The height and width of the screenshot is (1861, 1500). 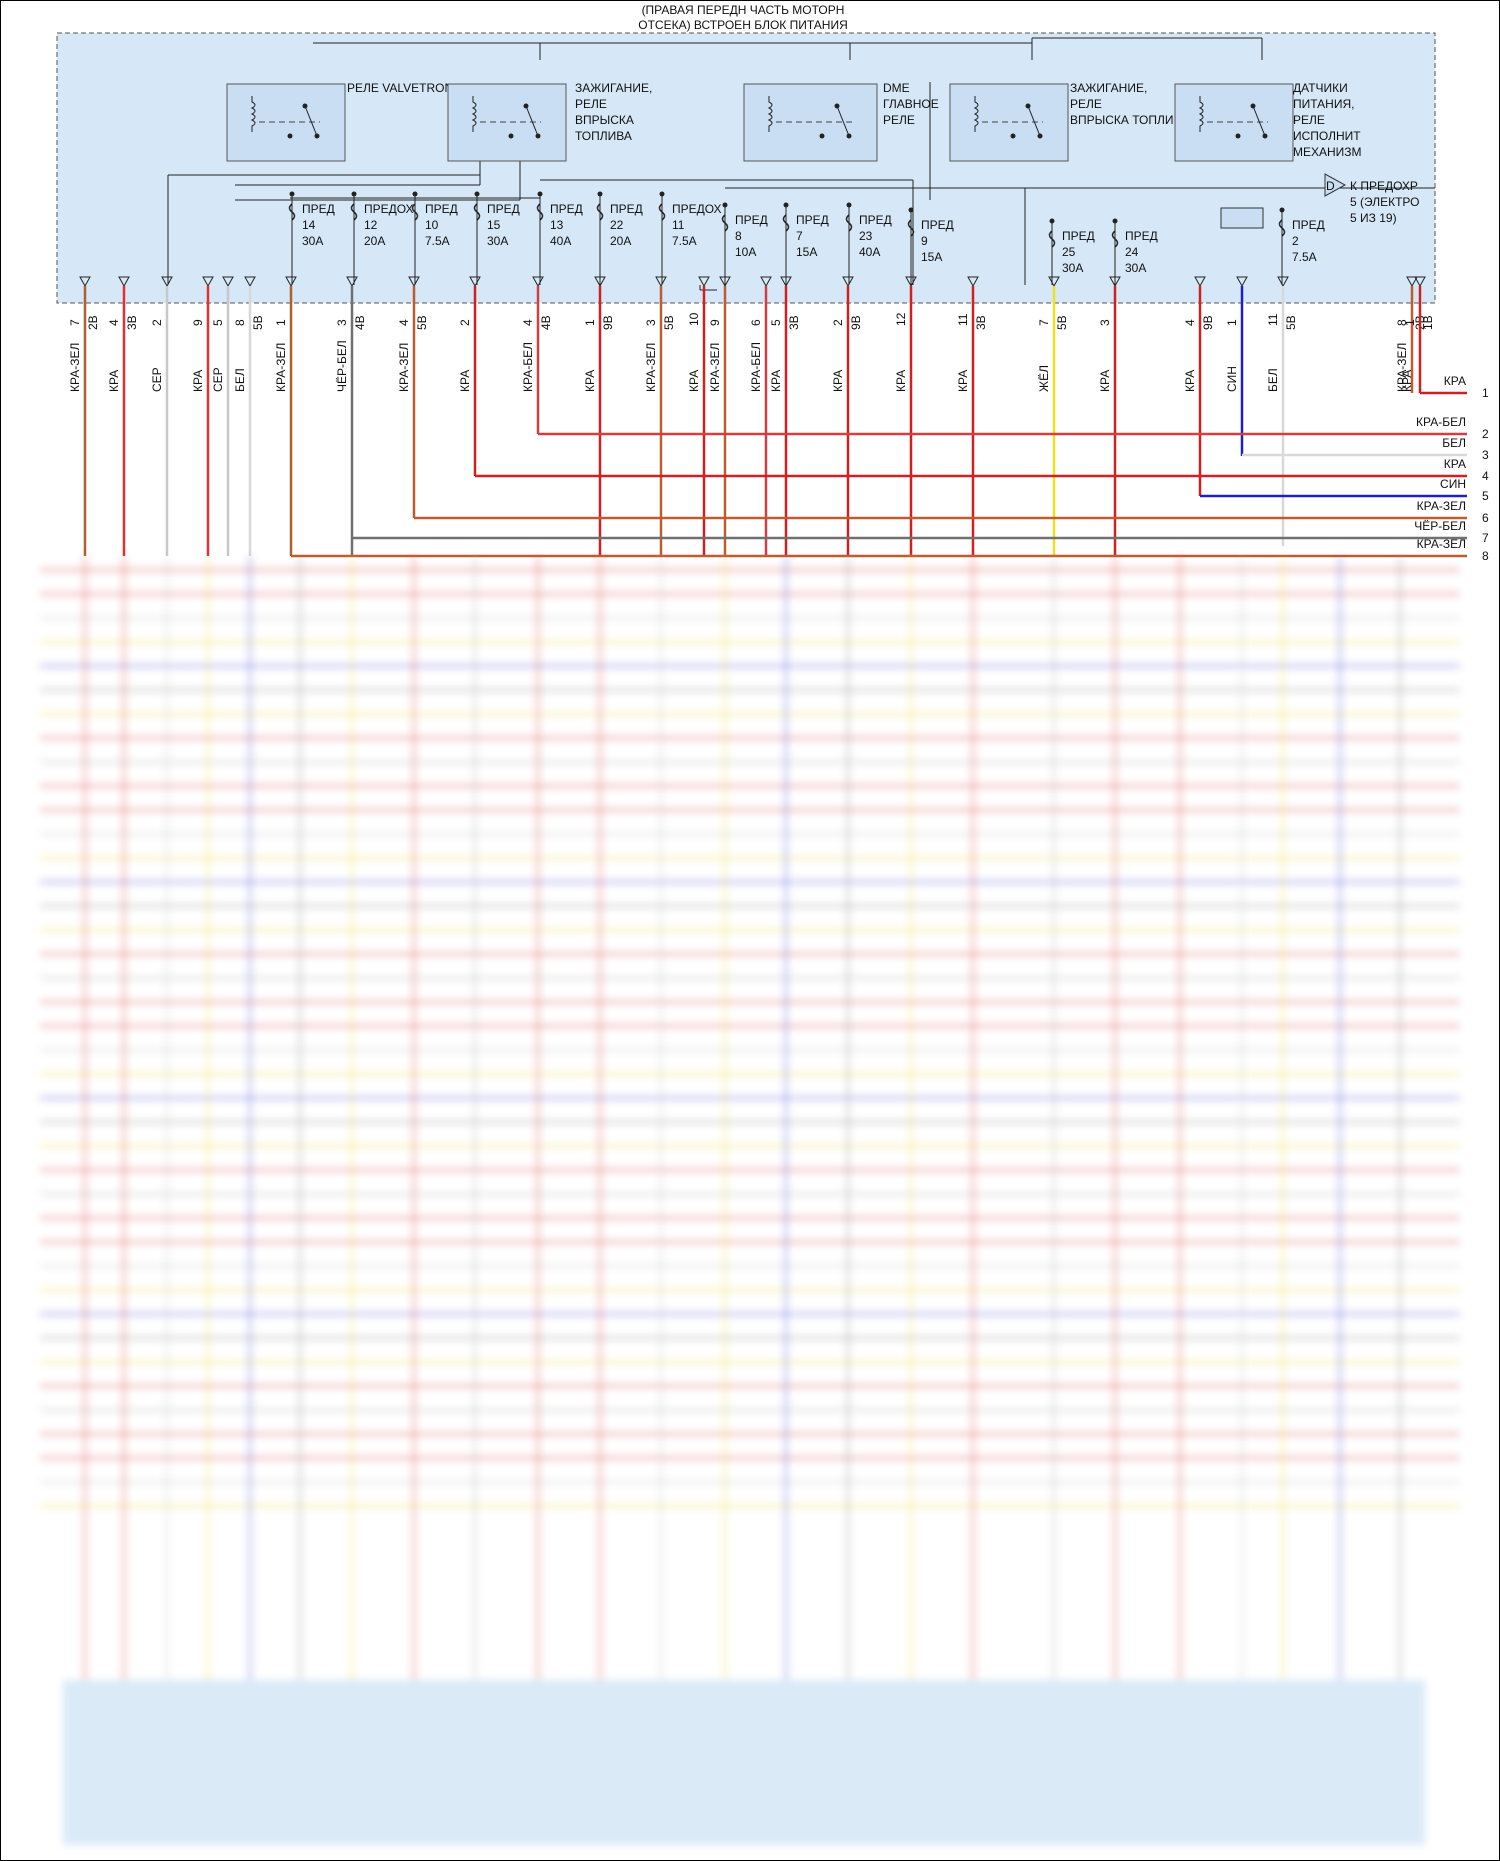 I want to click on pin-connector: 1В, so click(x=1428, y=322).